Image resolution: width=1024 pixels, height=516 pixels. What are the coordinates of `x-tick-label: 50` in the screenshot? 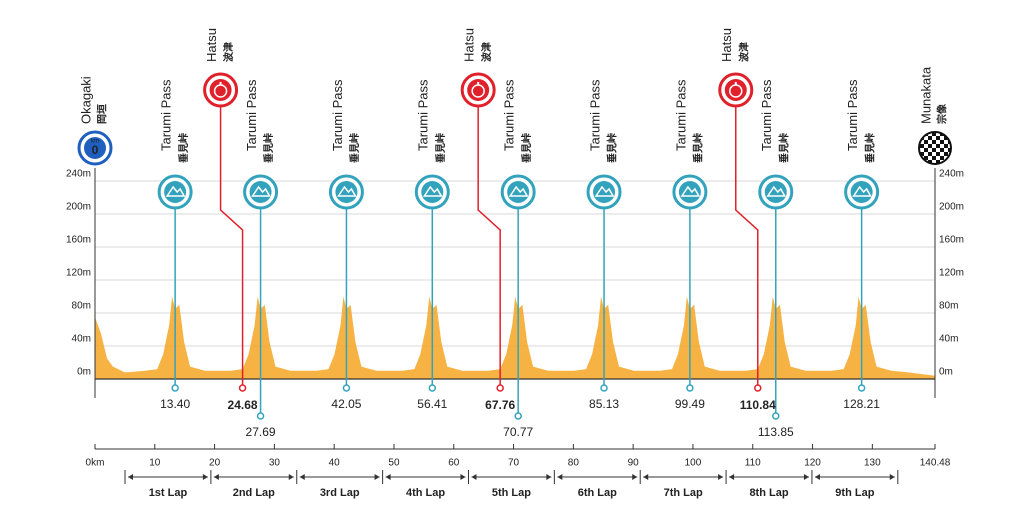 It's located at (394, 463).